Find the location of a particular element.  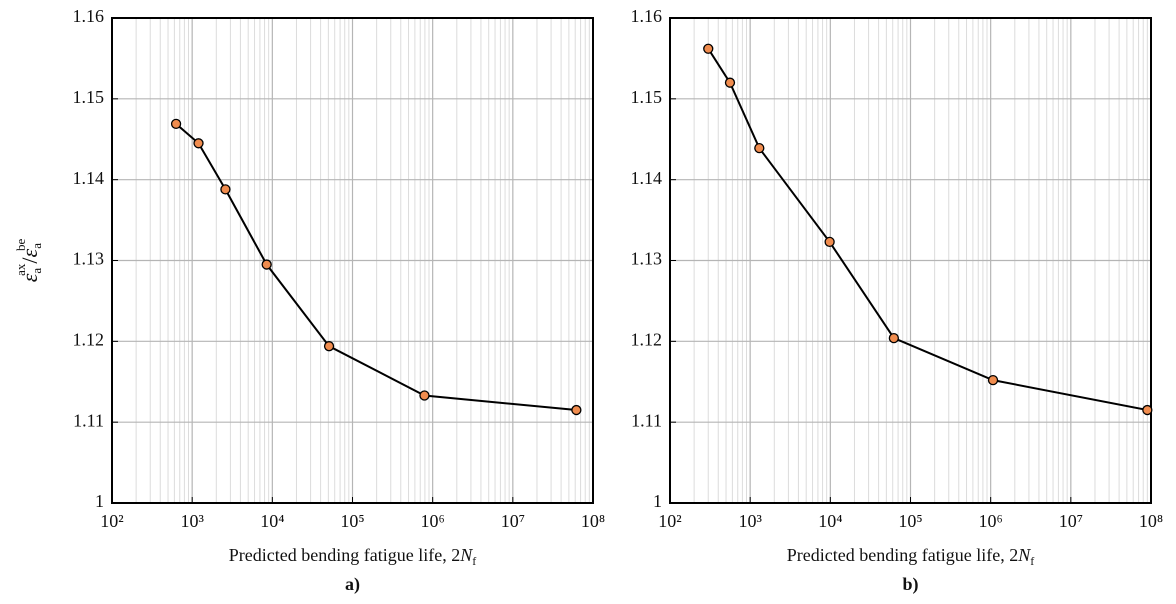

y-label-part: ax is located at coordinates (20, 269).